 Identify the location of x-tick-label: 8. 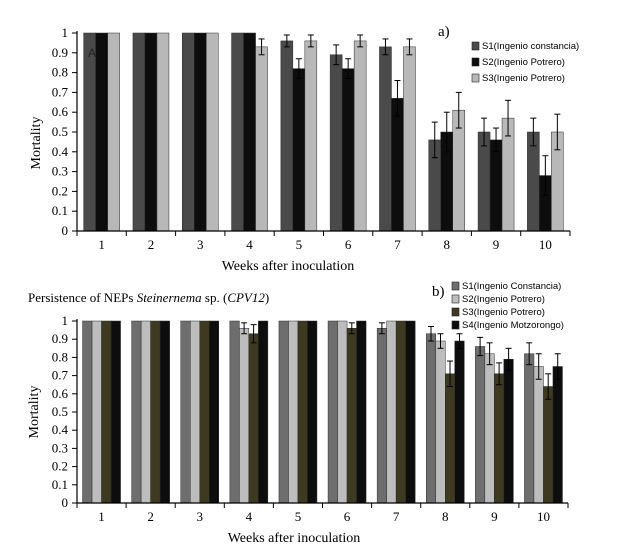
(445, 516).